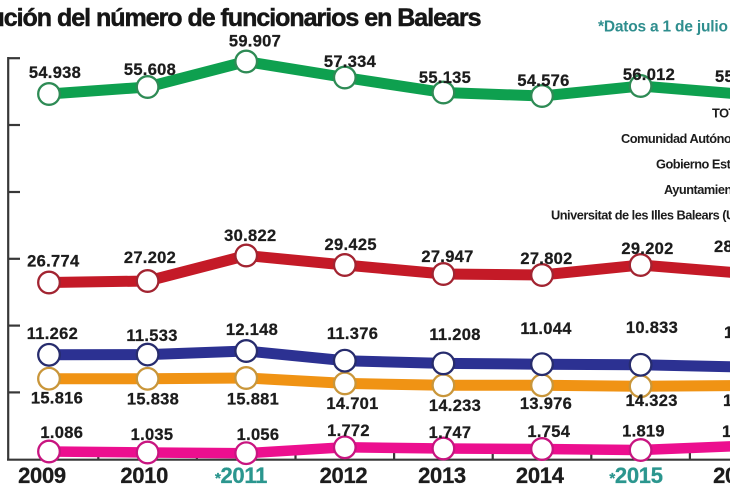 Image resolution: width=730 pixels, height=500 pixels. What do you see at coordinates (649, 75) in the screenshot?
I see `svg-text: 56.012` at bounding box center [649, 75].